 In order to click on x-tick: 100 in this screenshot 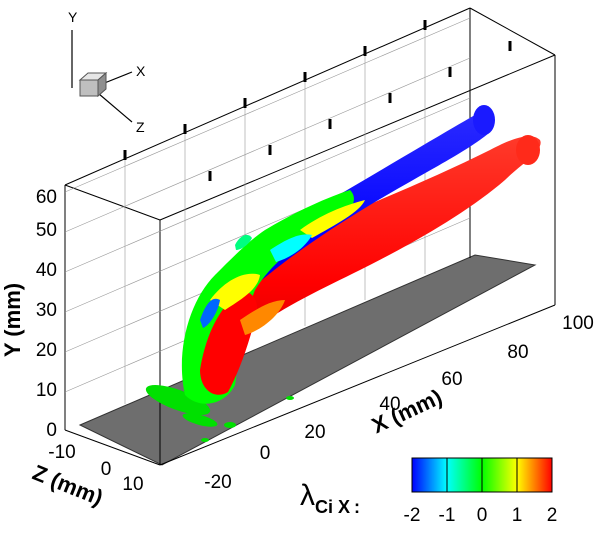, I will do `click(578, 323)`.